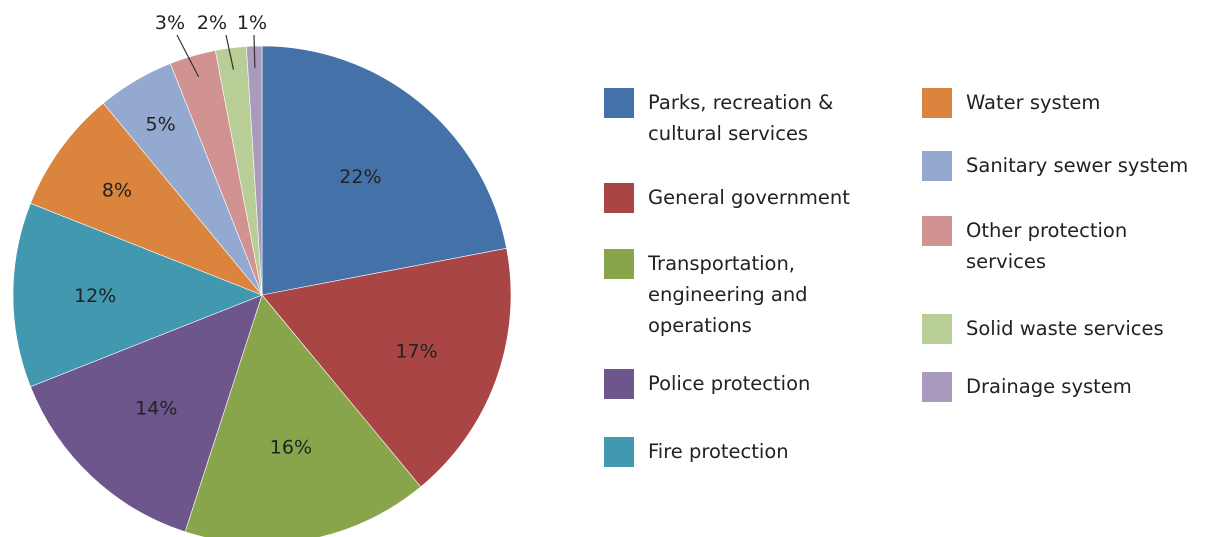 Image resolution: width=1214 pixels, height=537 pixels. What do you see at coordinates (619, 452) in the screenshot?
I see `legend-swatch-fire-protection` at bounding box center [619, 452].